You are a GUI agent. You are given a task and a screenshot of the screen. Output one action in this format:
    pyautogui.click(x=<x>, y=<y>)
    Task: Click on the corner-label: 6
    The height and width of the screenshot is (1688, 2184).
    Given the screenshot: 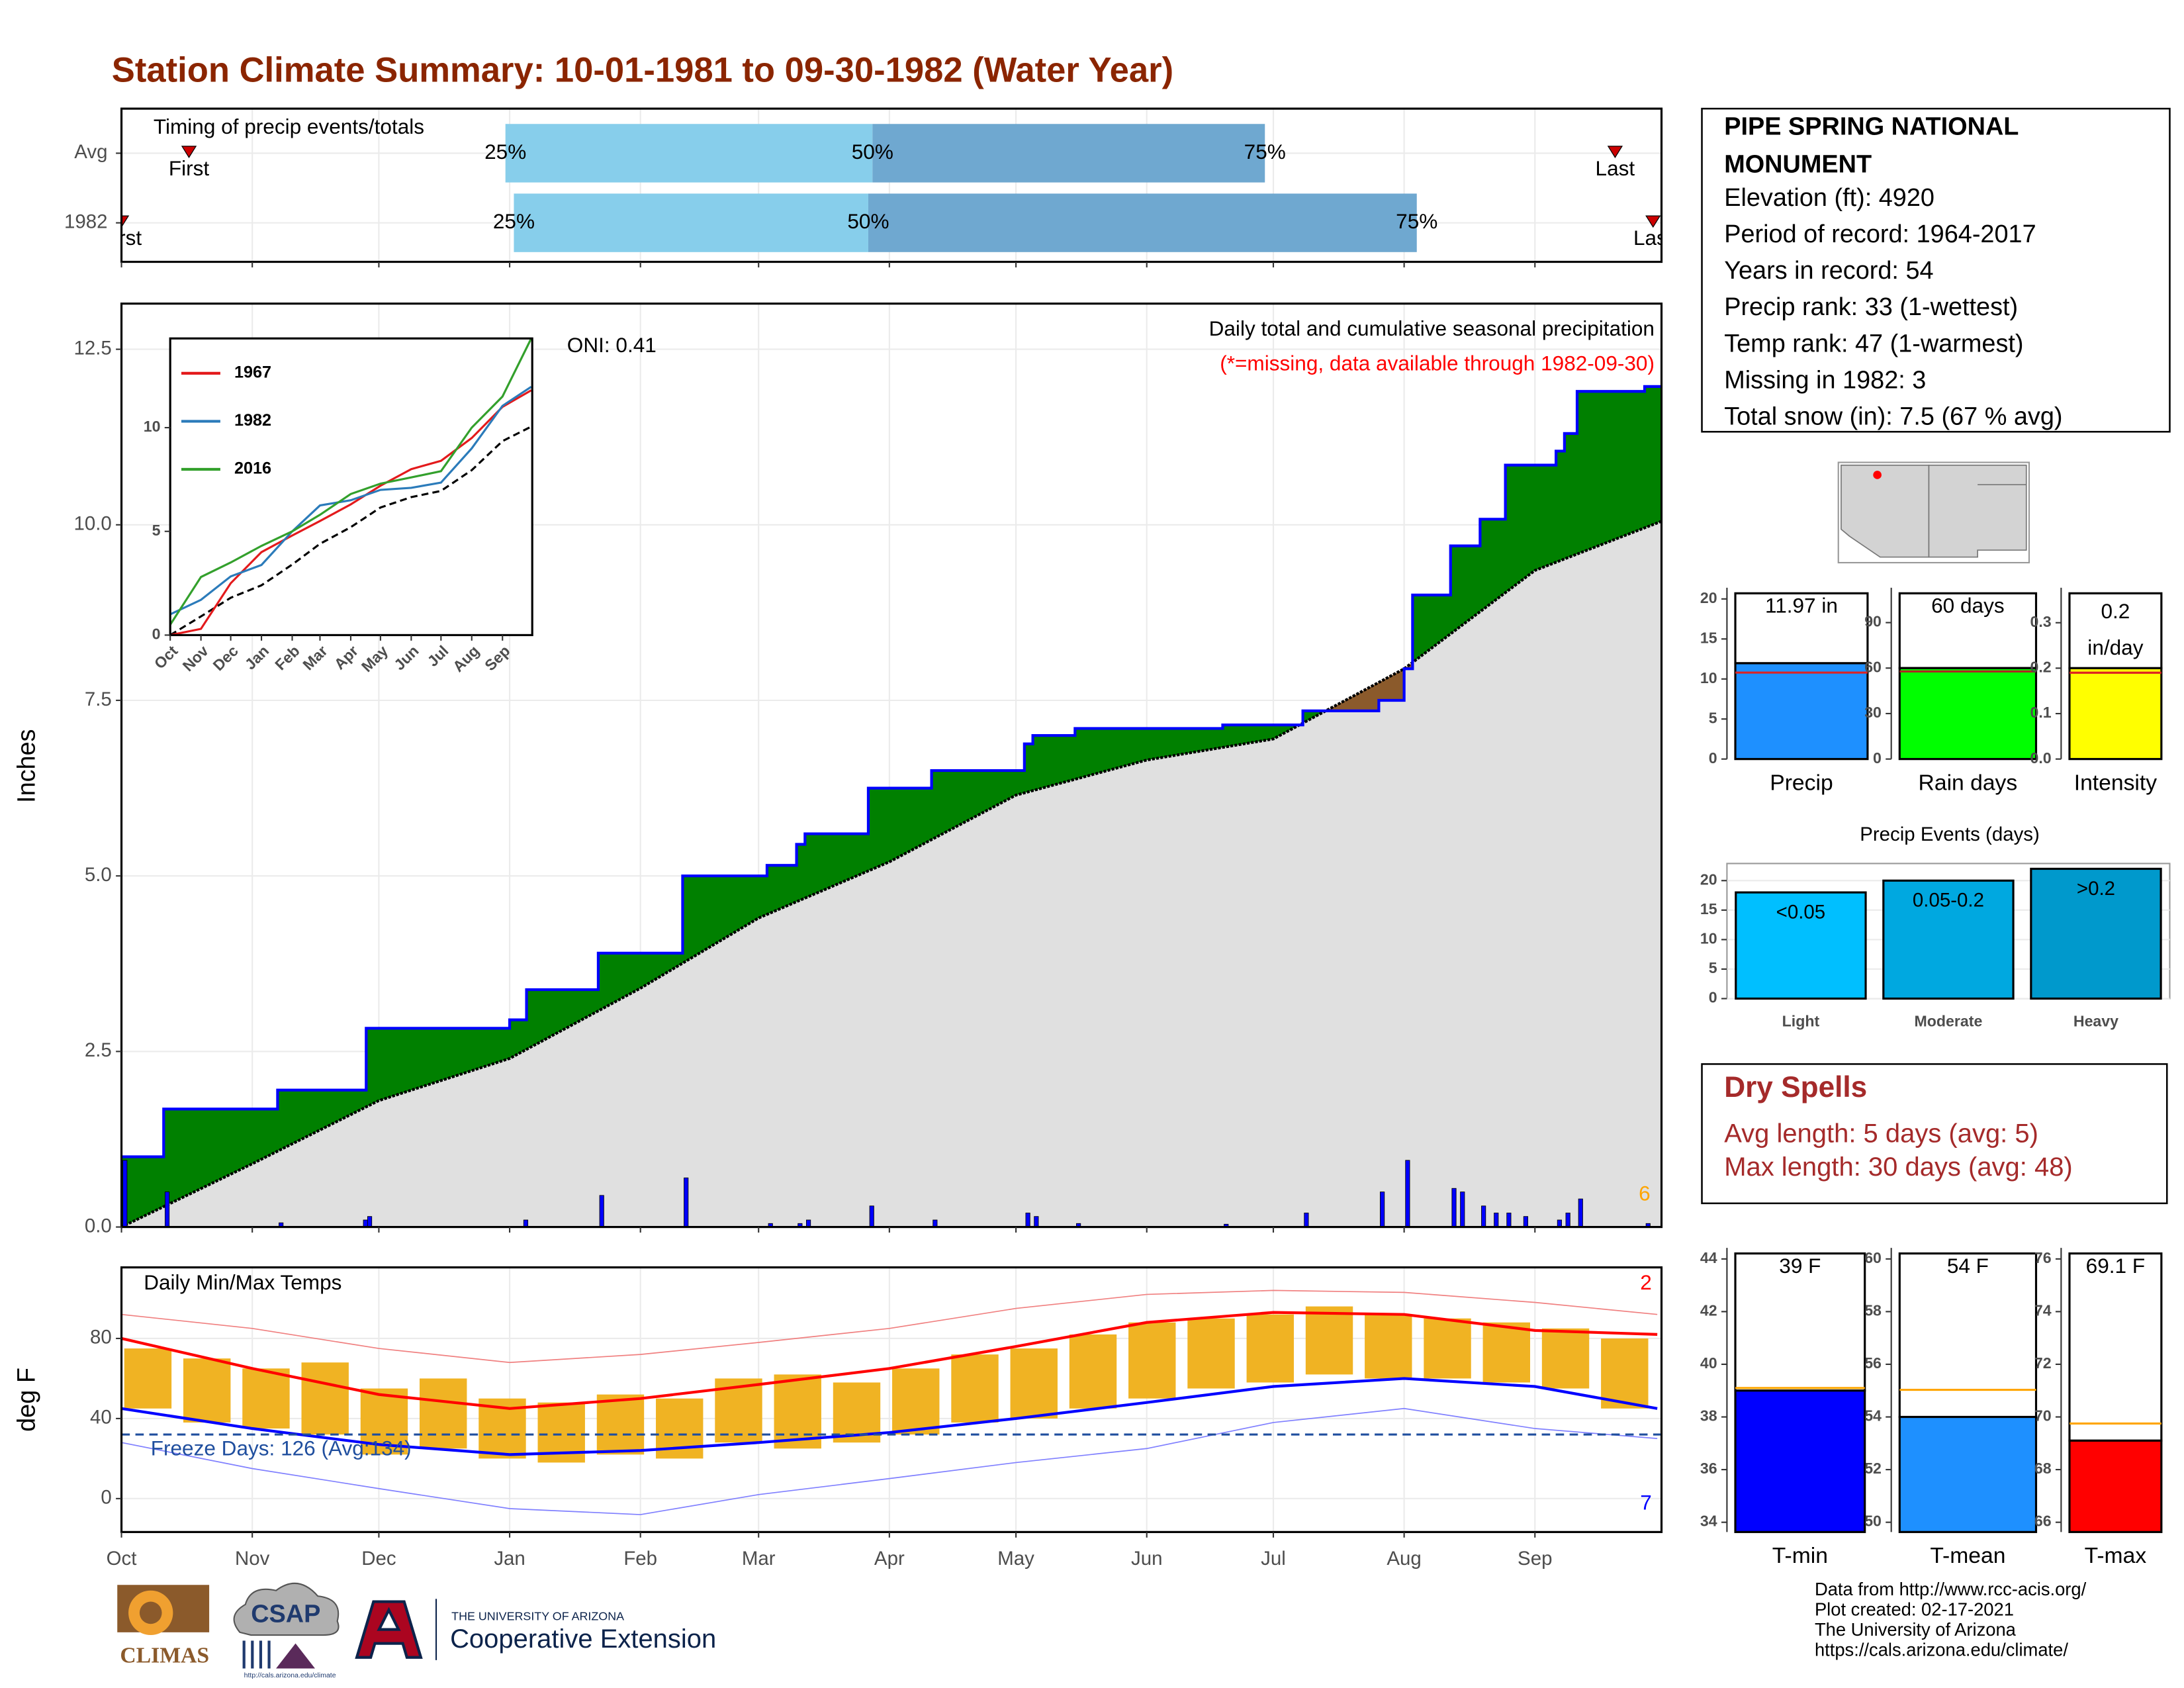 What is the action you would take?
    pyautogui.click(x=1645, y=1193)
    